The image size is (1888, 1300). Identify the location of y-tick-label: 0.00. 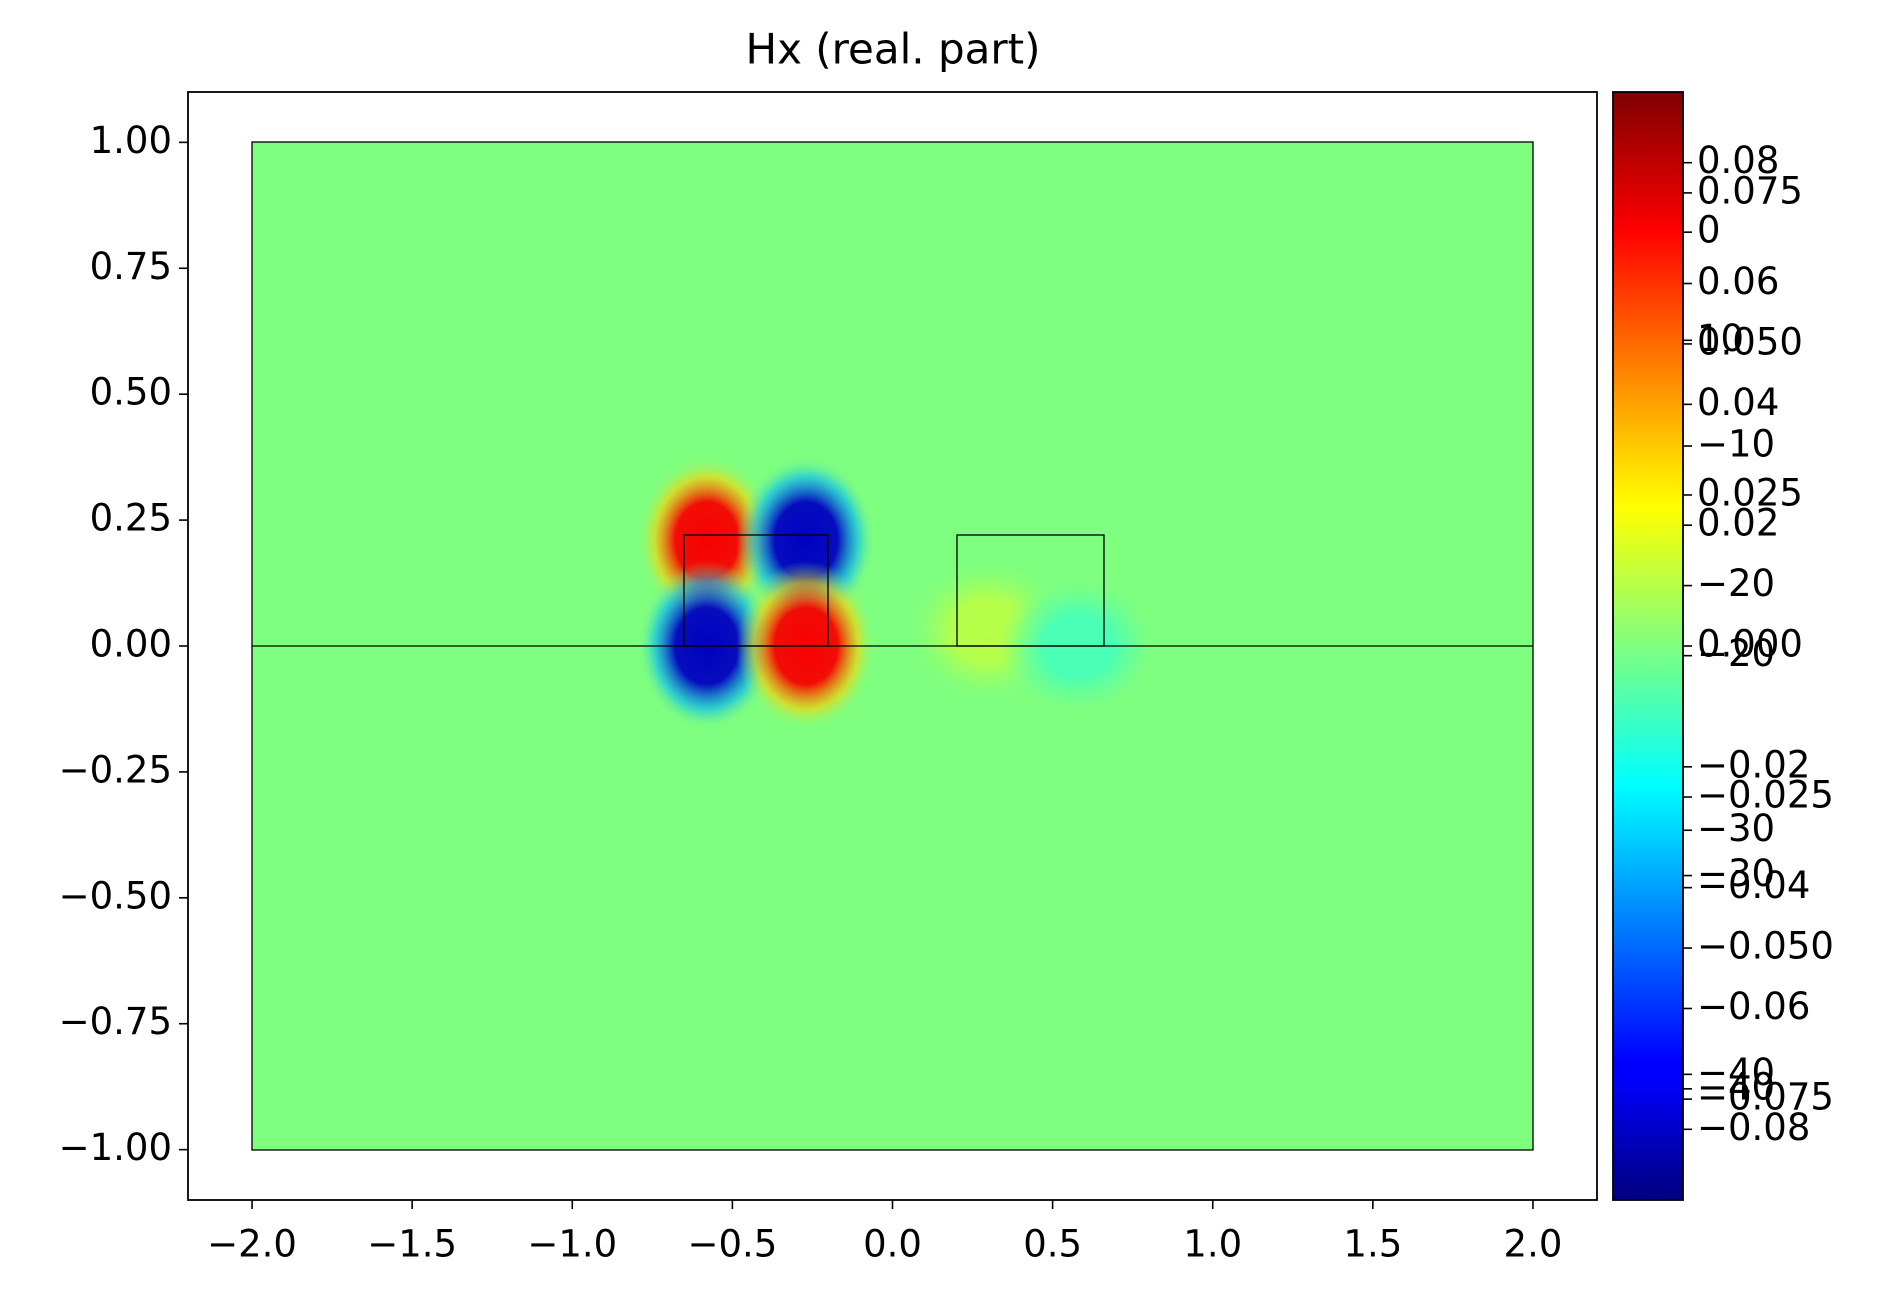
(131, 644).